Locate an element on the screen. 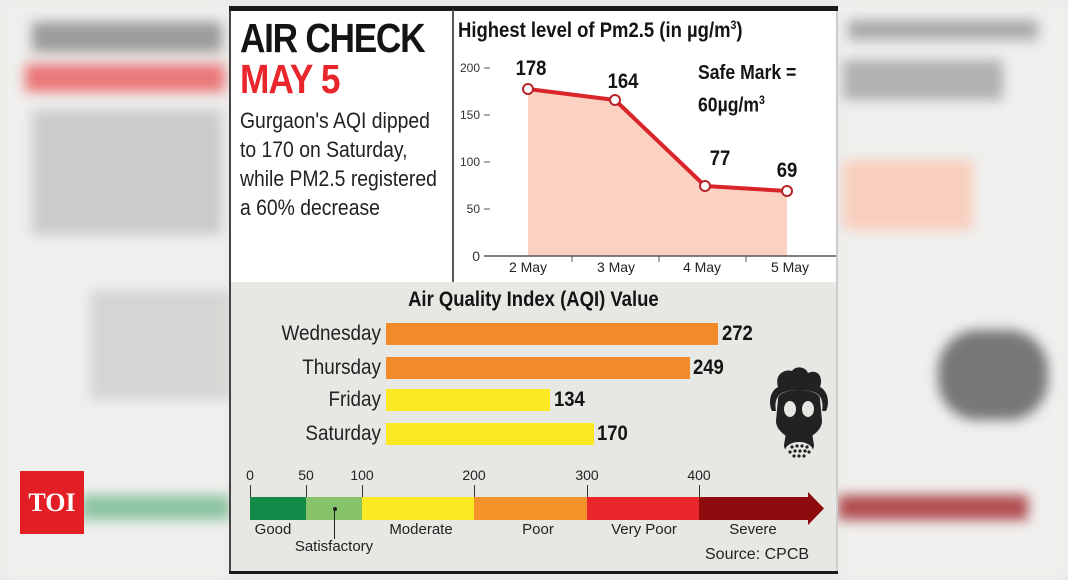 This screenshot has width=1068, height=580. bar-row: Friday 134 is located at coordinates (533, 400).